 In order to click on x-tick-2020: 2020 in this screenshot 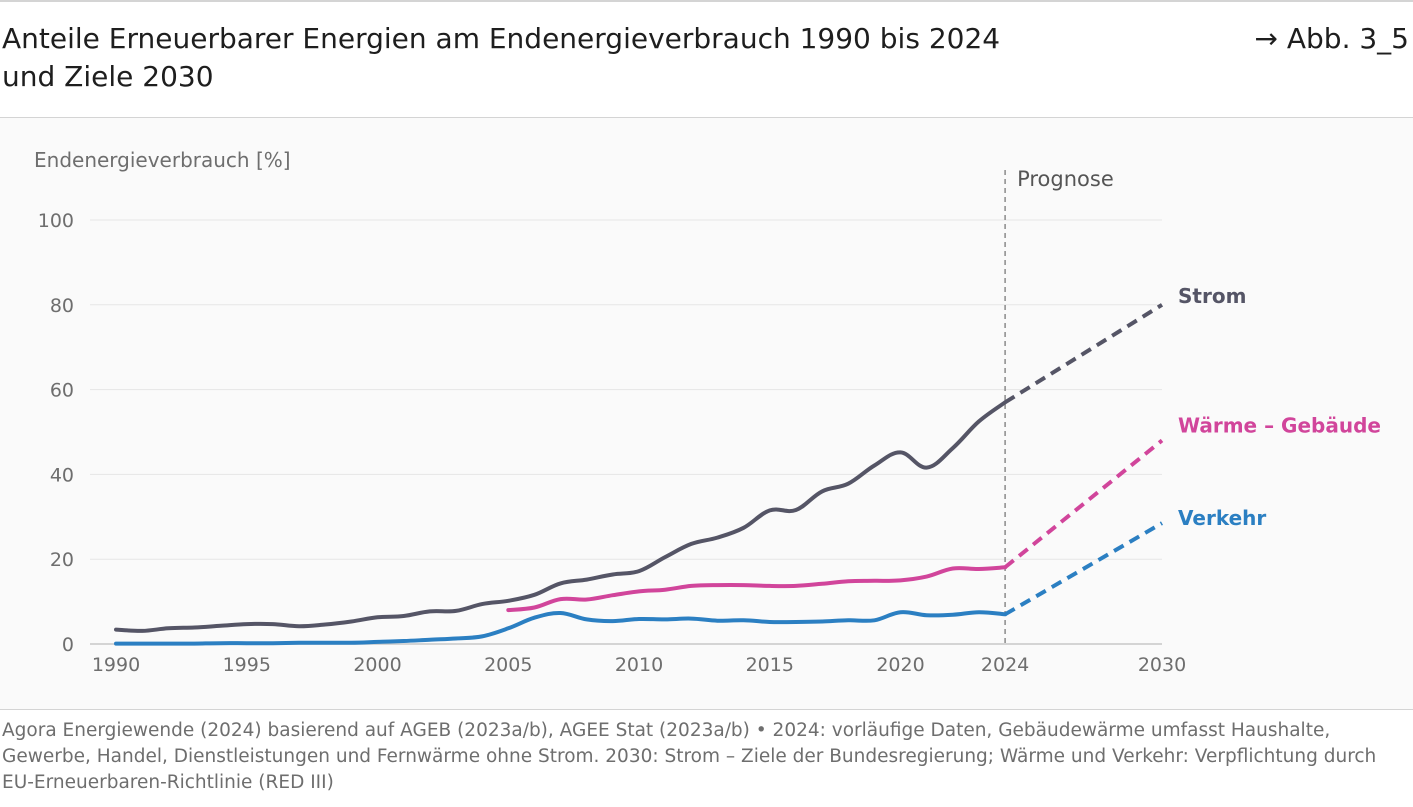, I will do `click(900, 665)`.